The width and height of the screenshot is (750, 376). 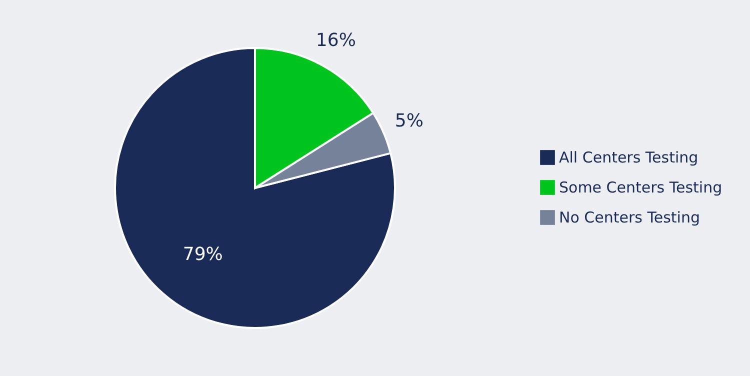 What do you see at coordinates (409, 121) in the screenshot?
I see `data-label: 5%` at bounding box center [409, 121].